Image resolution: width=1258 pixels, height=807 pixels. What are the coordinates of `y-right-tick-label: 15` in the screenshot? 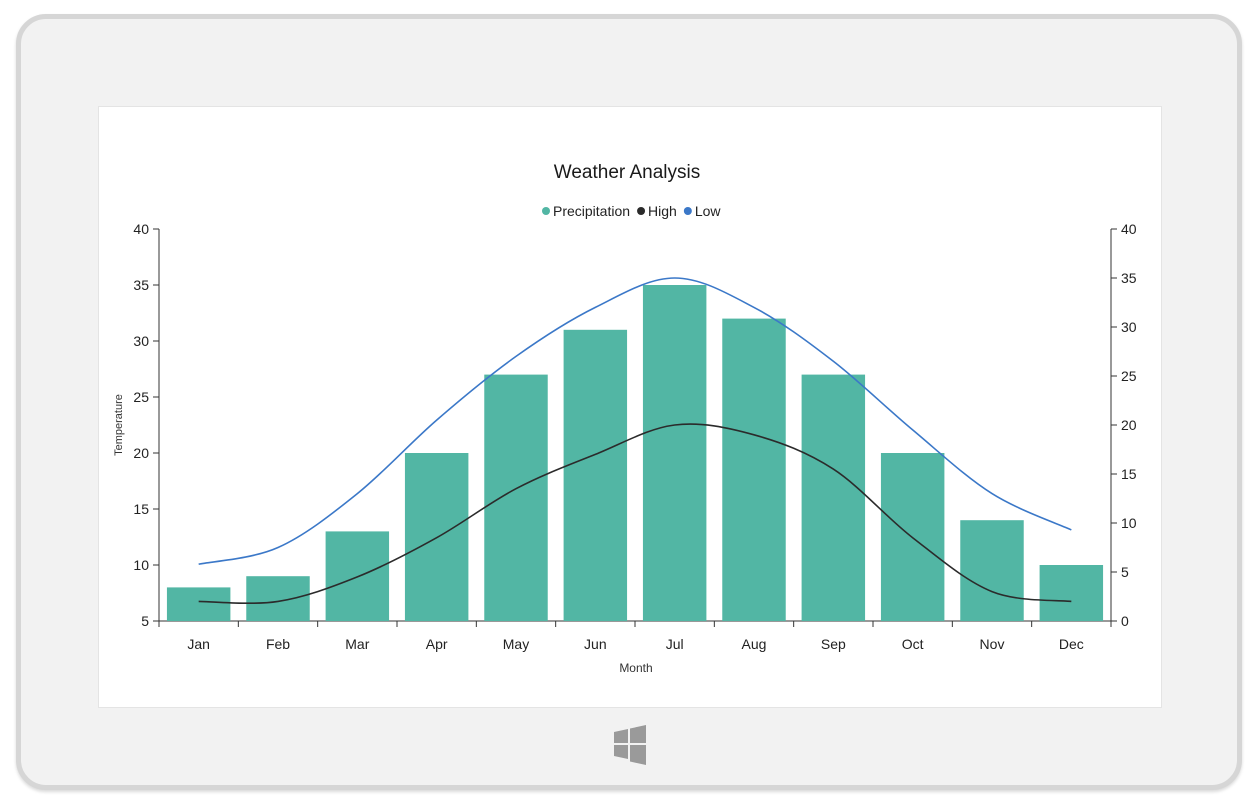 It's located at (1129, 474).